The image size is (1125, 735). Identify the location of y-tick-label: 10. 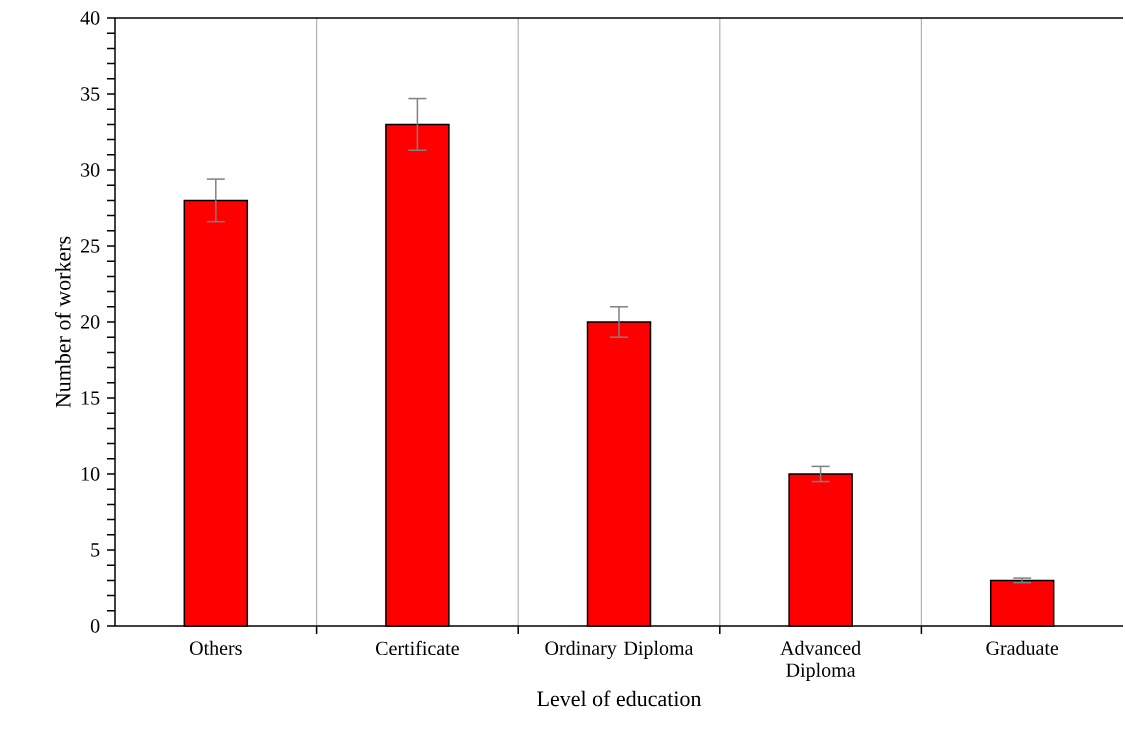
(90, 474).